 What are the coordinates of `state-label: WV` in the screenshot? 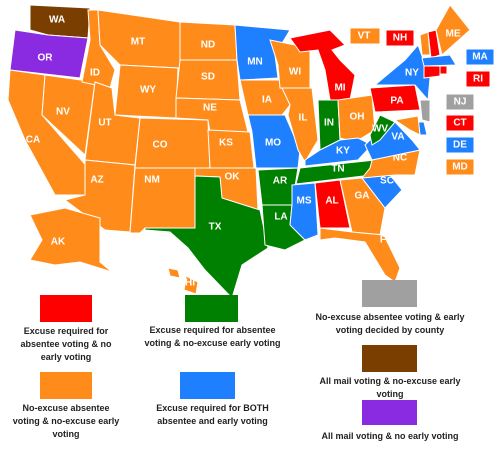 It's located at (380, 129).